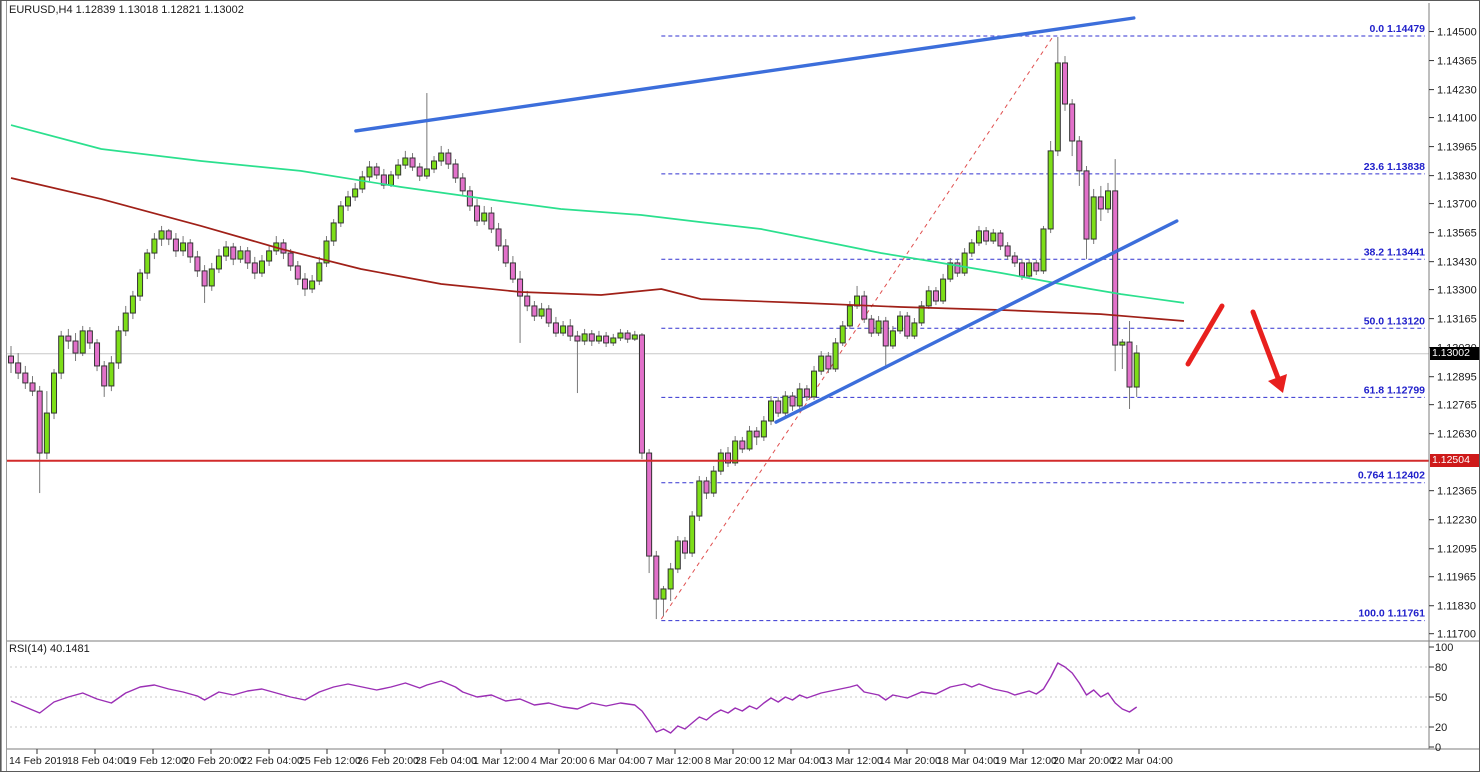 The height and width of the screenshot is (772, 1480). Describe the element at coordinates (1454, 321) in the screenshot. I see `price-axis` at that location.